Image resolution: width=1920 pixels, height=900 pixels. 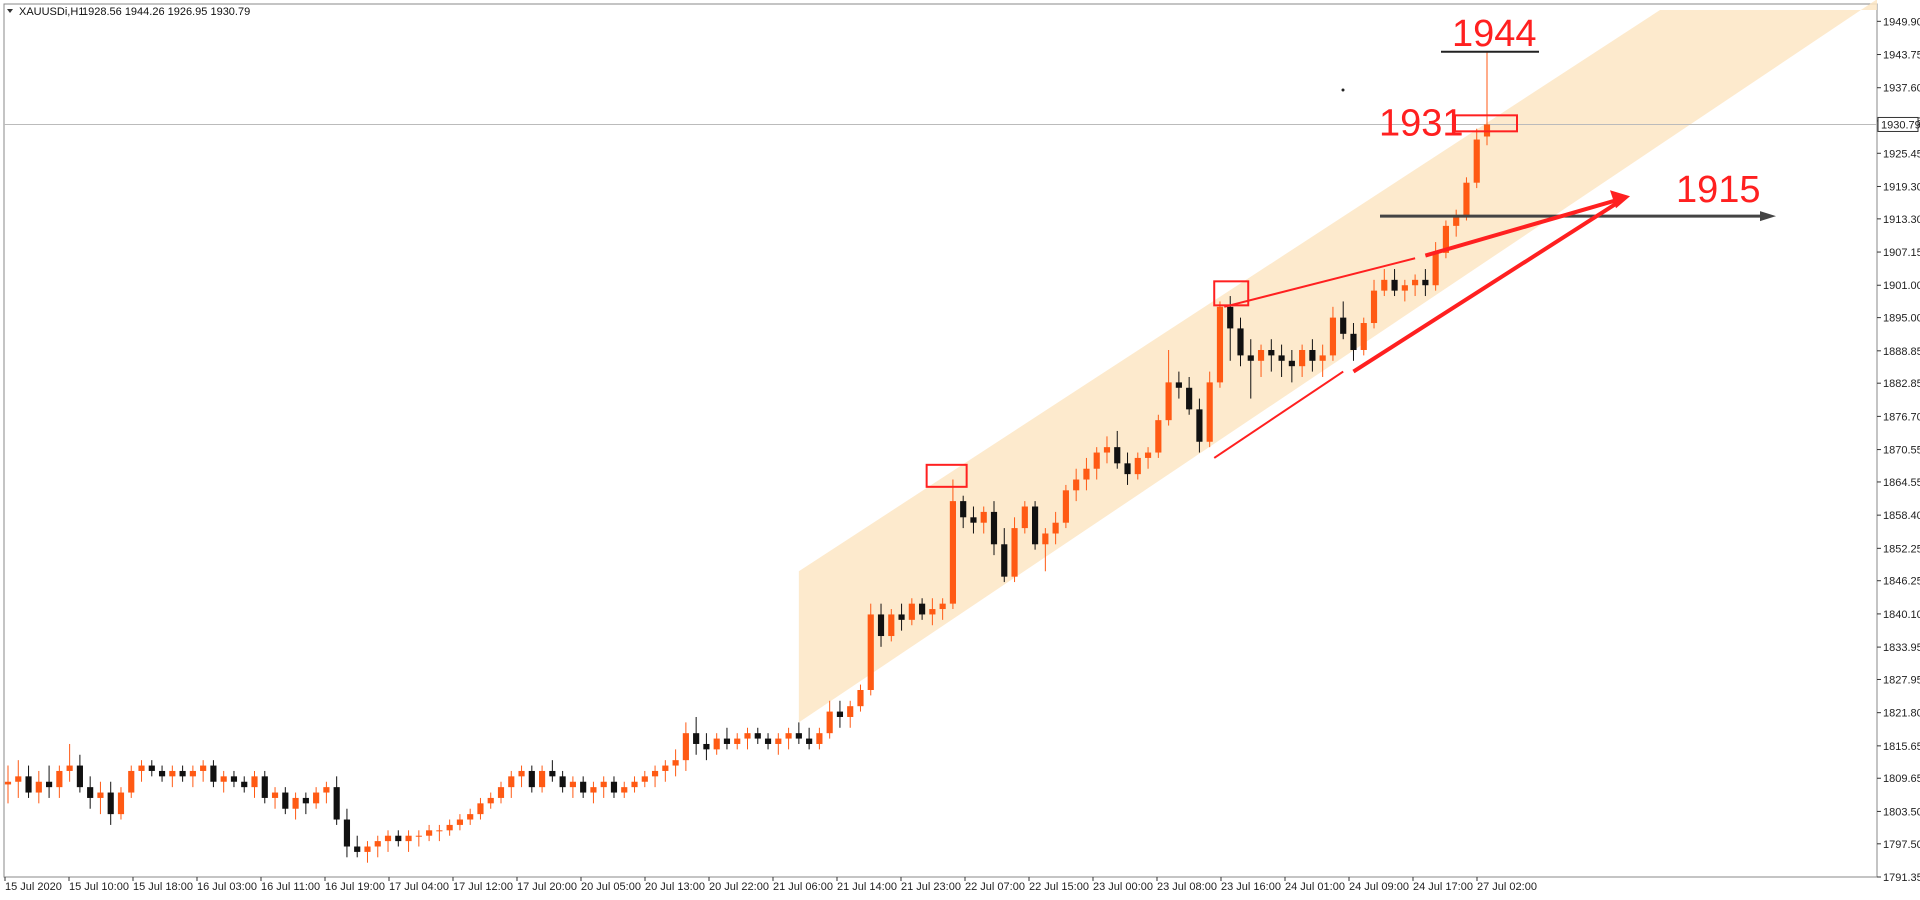 I want to click on price-tick-label: 1827.95, so click(x=1901, y=680).